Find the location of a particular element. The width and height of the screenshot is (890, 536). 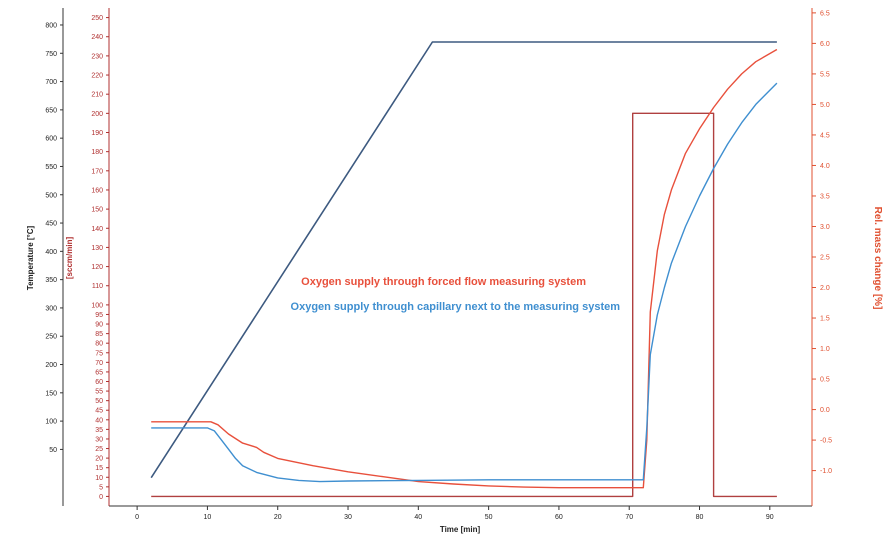

flow-tick-label: 15 is located at coordinates (99, 468).